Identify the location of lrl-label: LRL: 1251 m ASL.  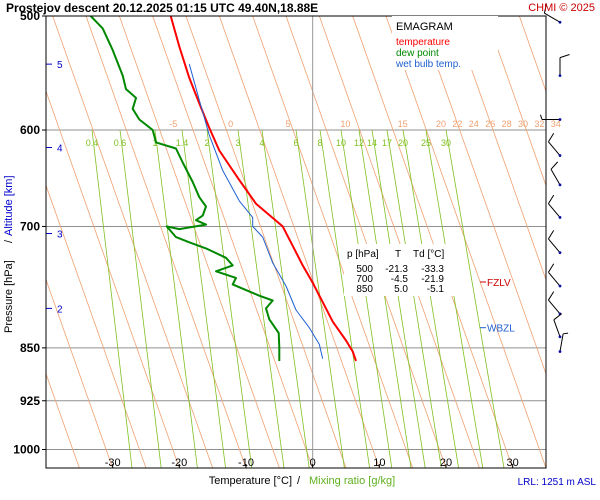
(557, 482).